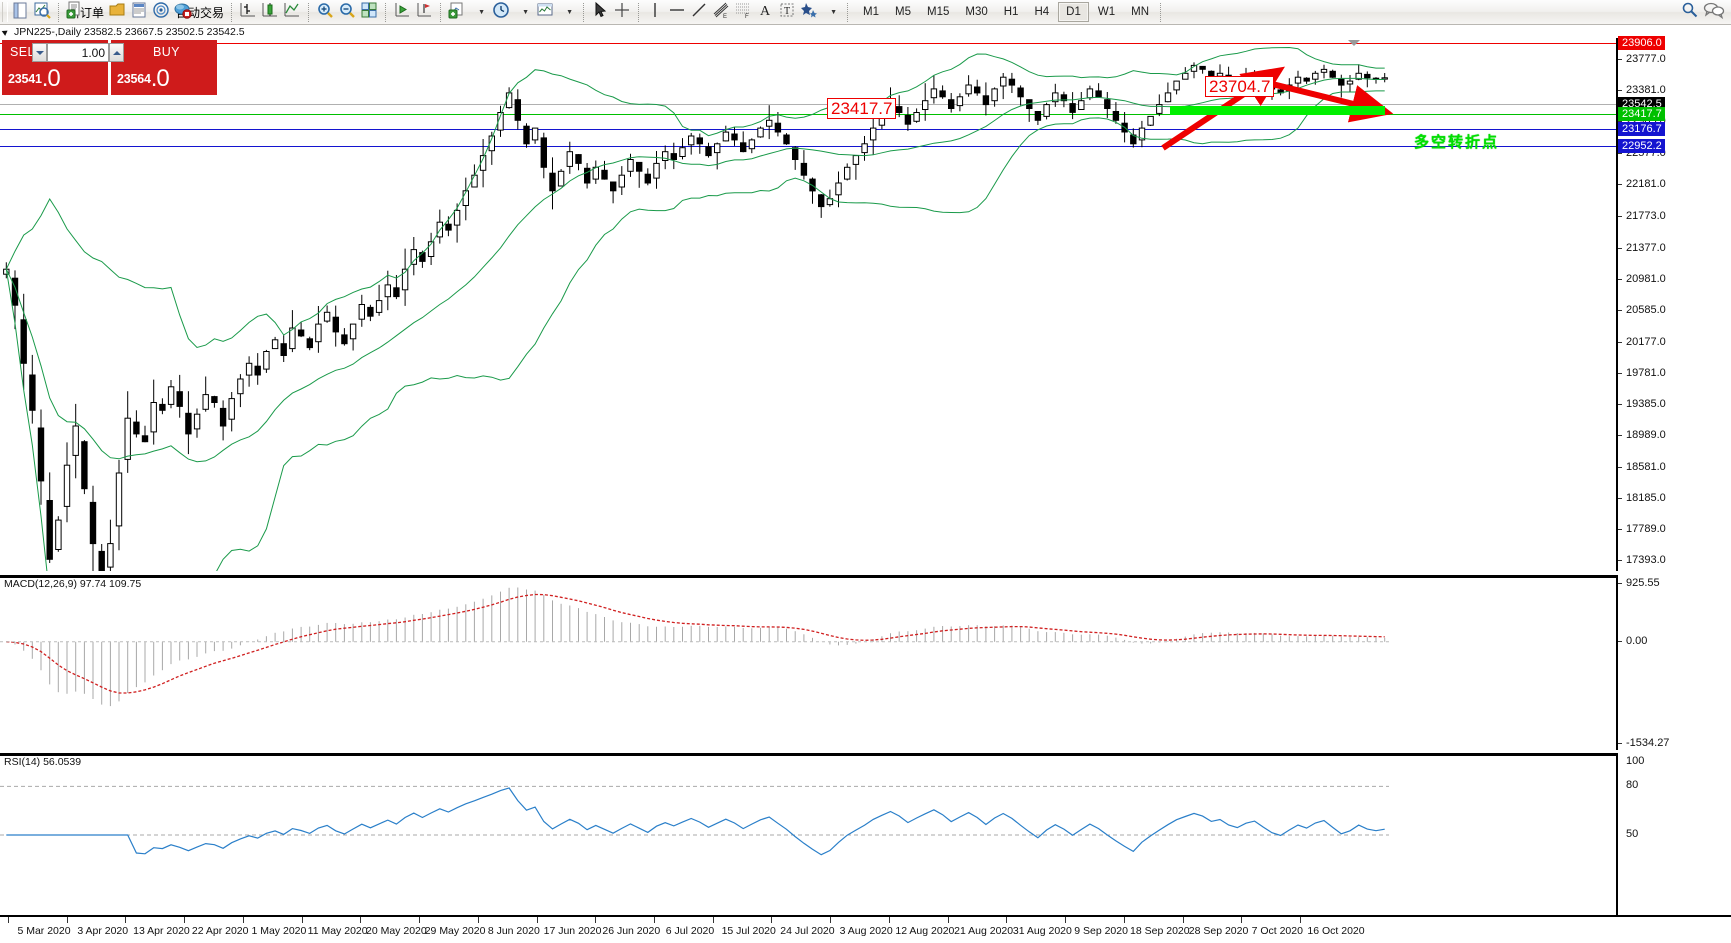 The height and width of the screenshot is (943, 1731). What do you see at coordinates (1641, 146) in the screenshot?
I see `price-tag-blue-line-2: 22952.2` at bounding box center [1641, 146].